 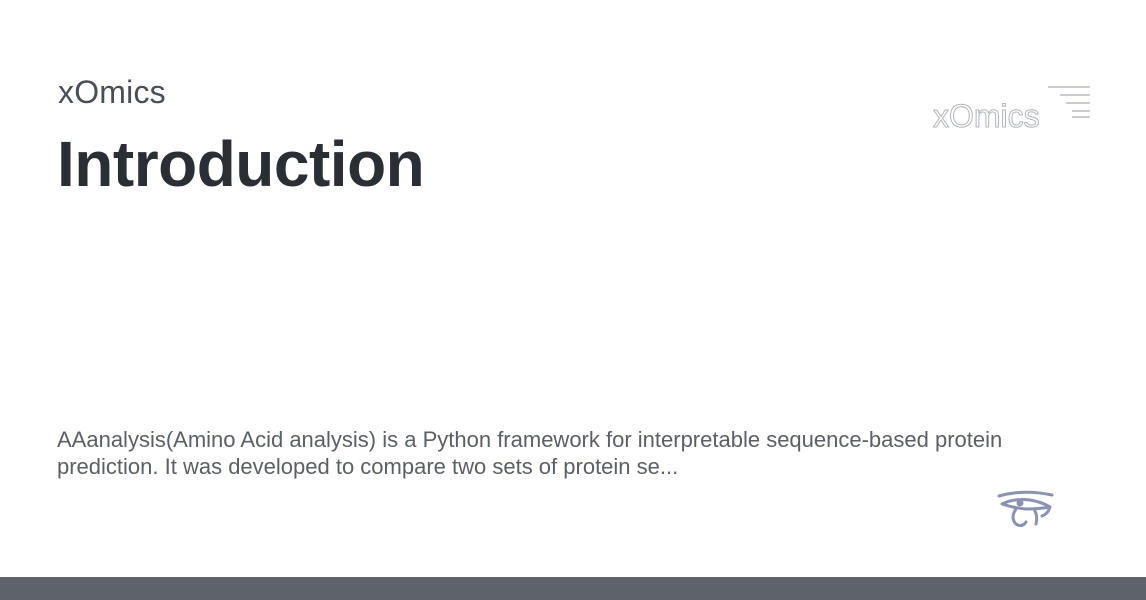 I want to click on xomics-logo-icon: xOmics, so click(x=1011, y=110).